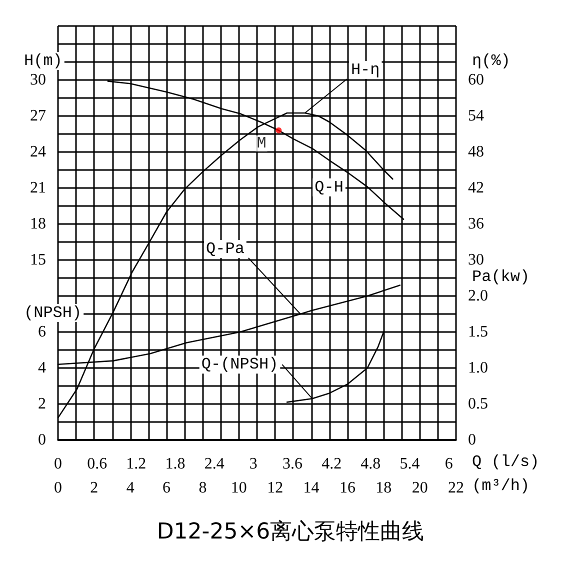  I want to click on y2-tick-label: 42, so click(476, 188).